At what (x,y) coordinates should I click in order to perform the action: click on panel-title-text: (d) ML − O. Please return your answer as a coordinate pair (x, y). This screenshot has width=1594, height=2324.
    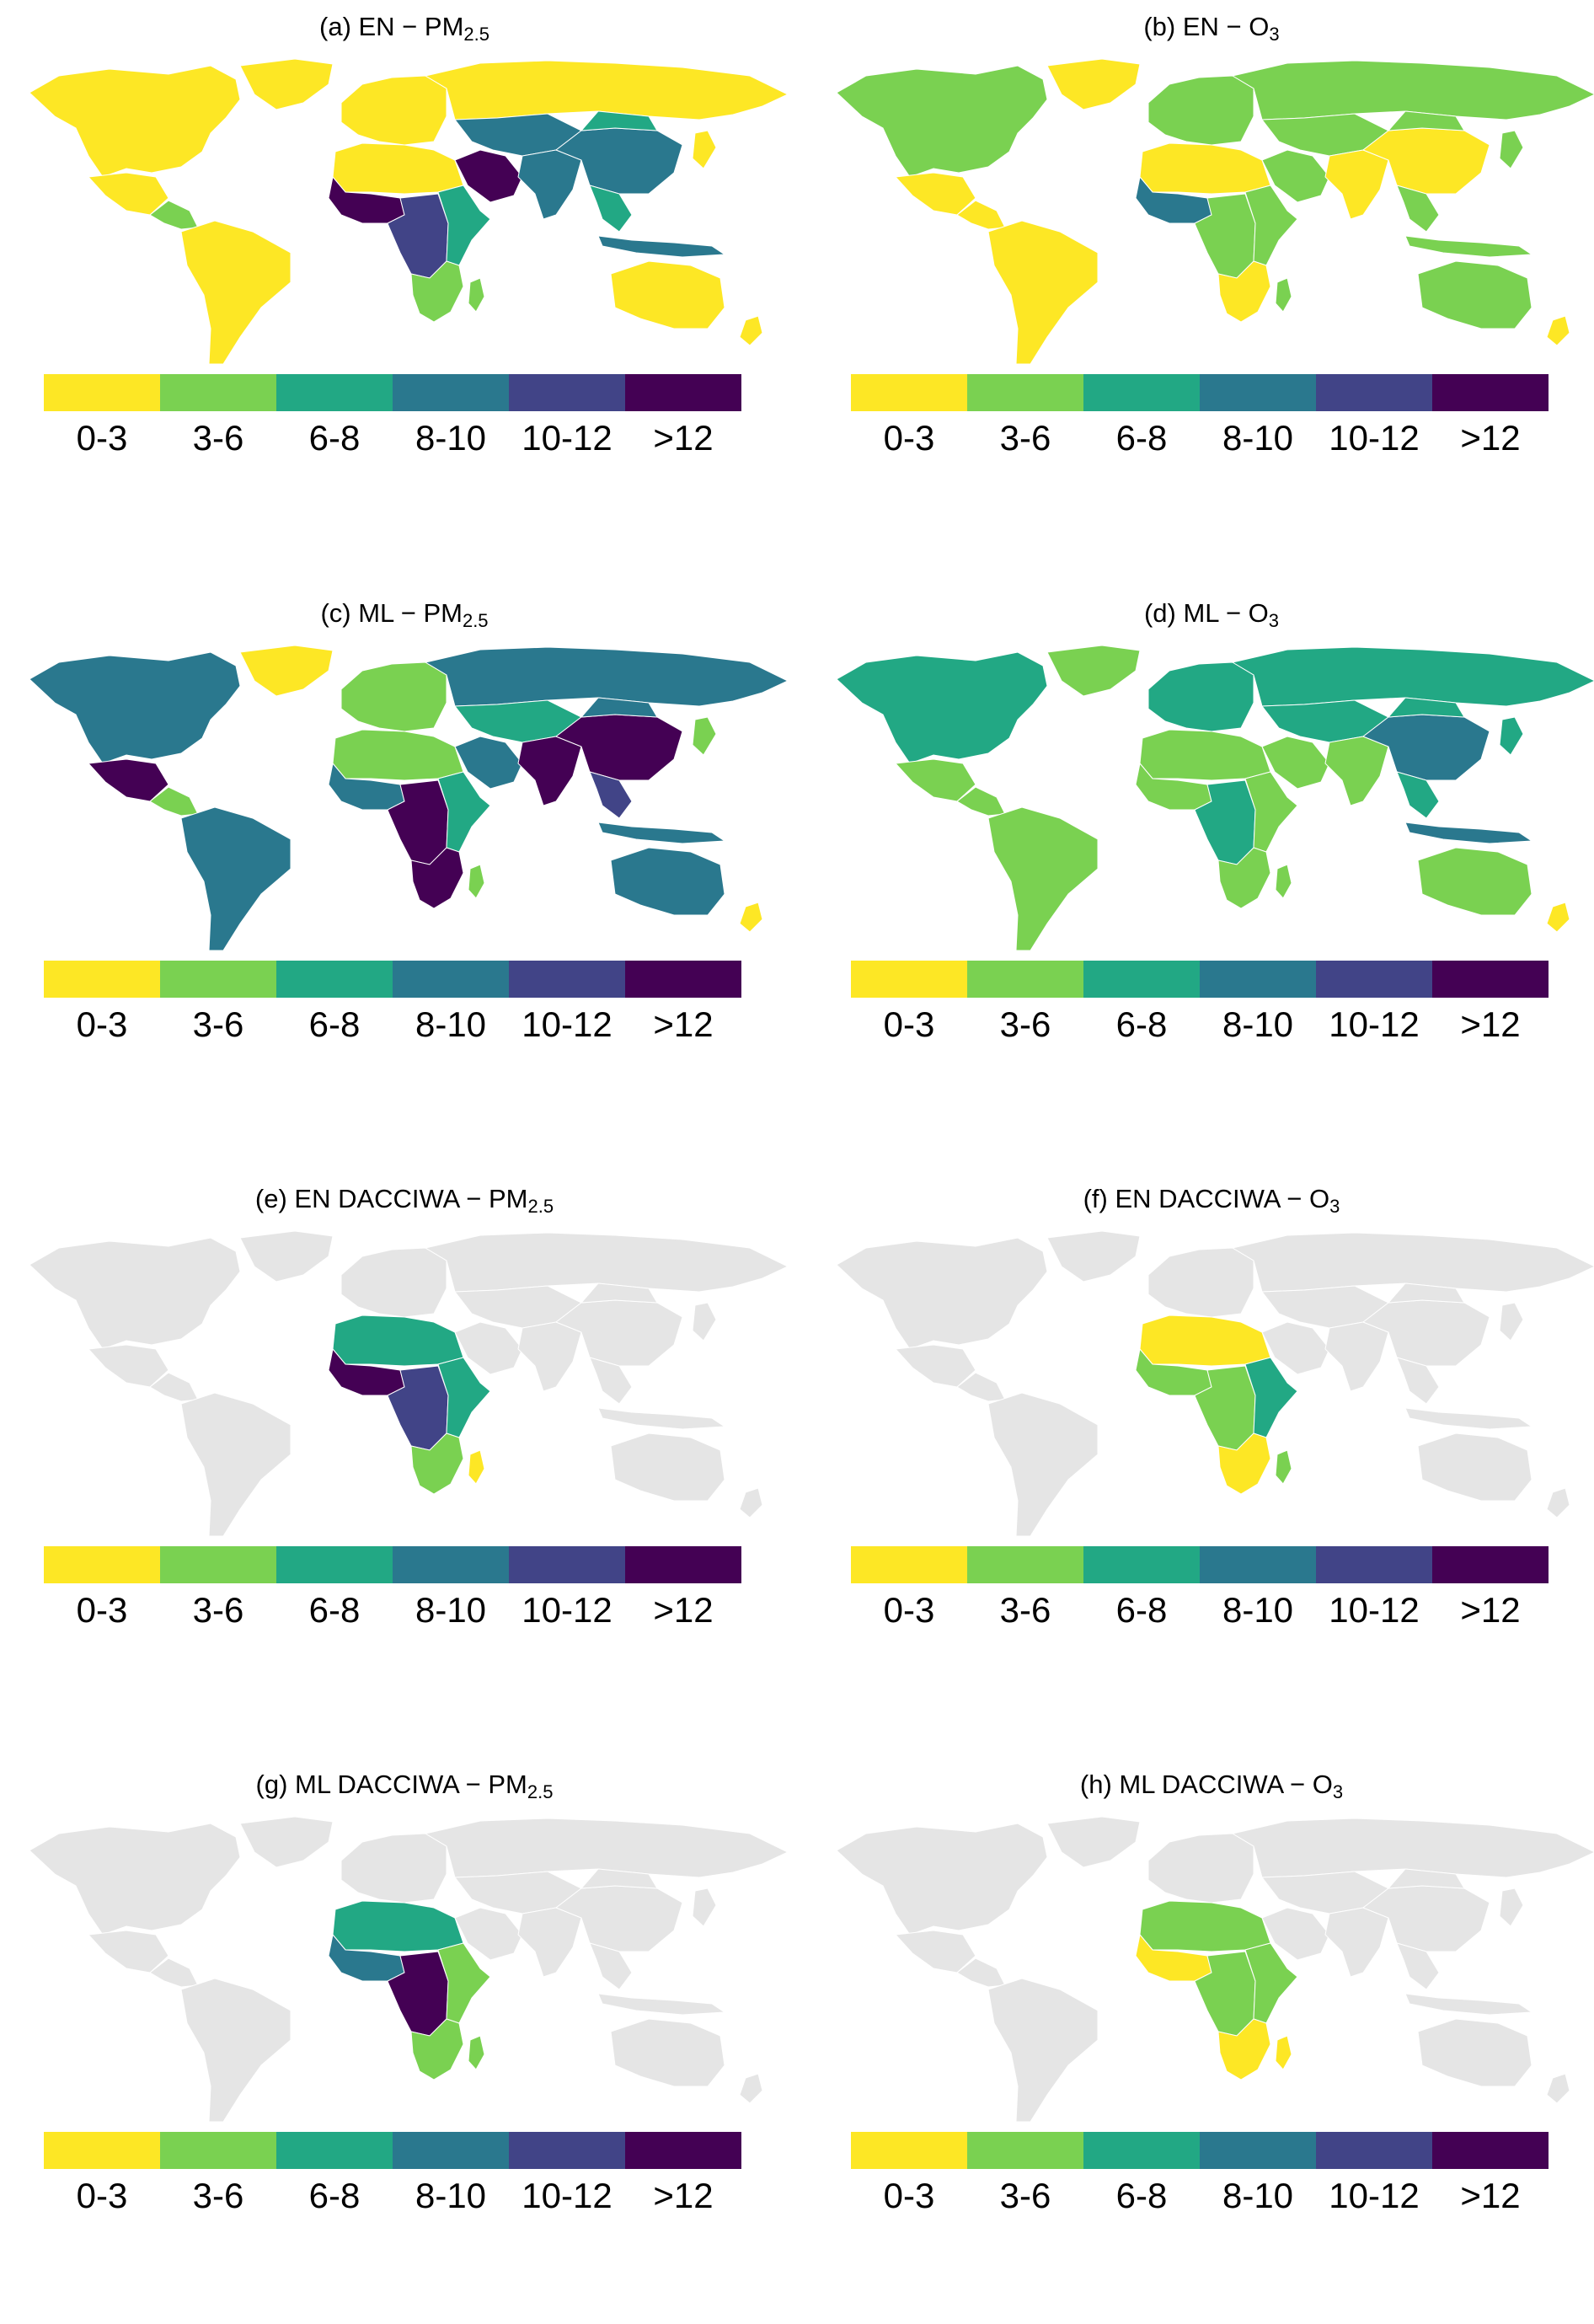
    Looking at the image, I should click on (1206, 613).